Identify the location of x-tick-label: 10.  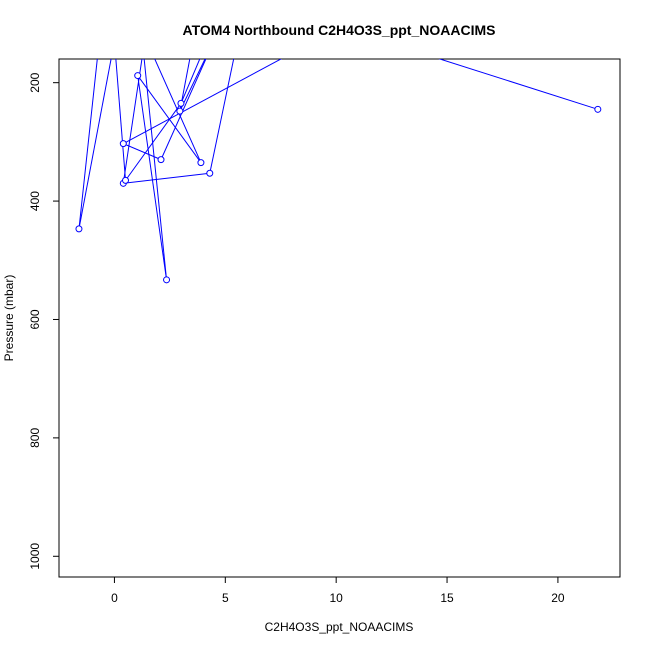
(336, 598).